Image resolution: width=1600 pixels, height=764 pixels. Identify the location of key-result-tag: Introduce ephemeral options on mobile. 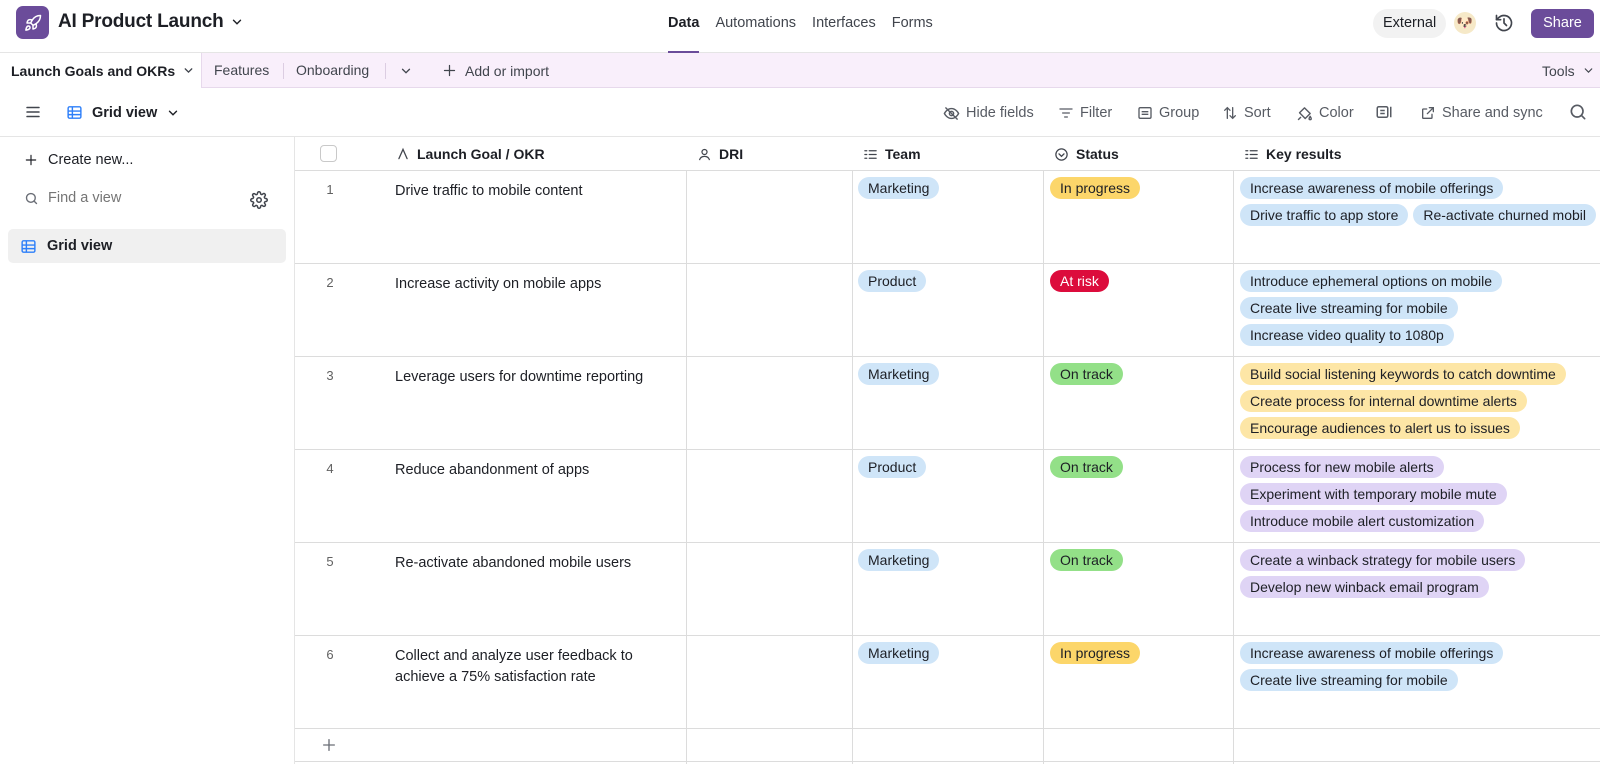
(1371, 281).